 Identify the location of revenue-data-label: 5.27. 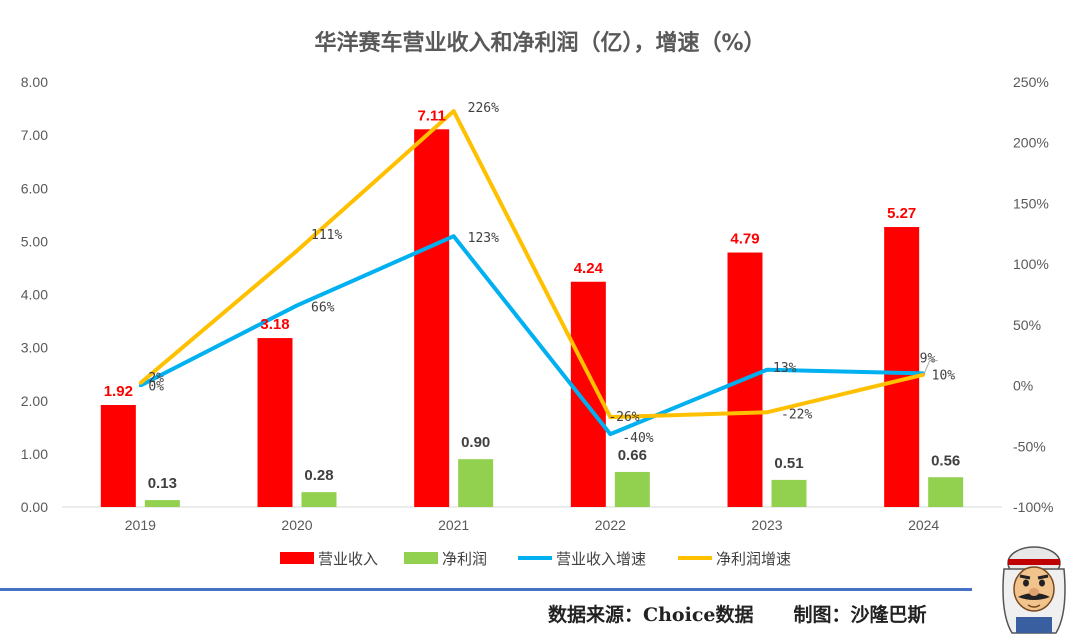
(901, 213).